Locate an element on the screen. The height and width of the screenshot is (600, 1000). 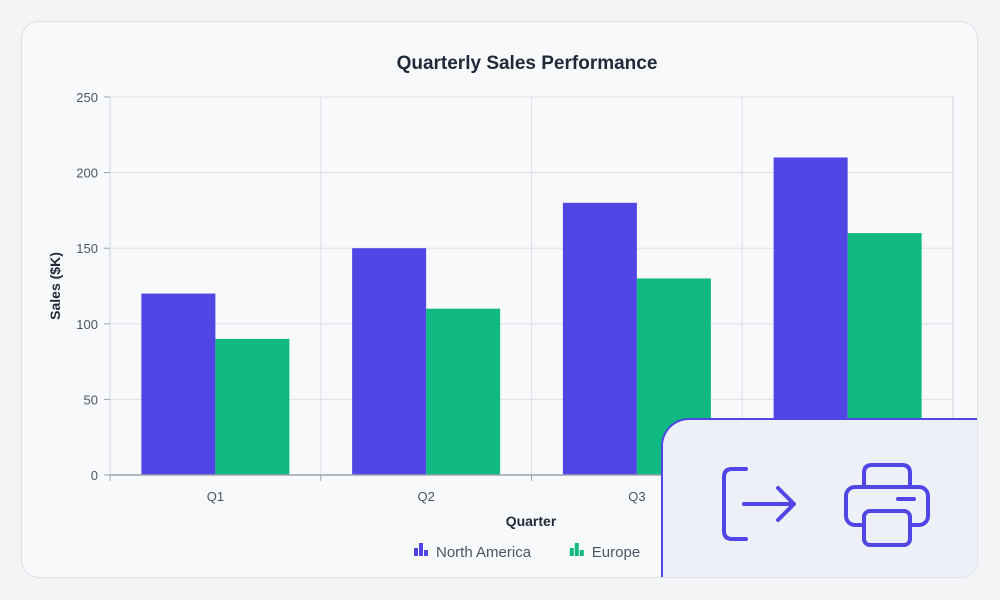
bar-europe-q2 is located at coordinates (463, 391).